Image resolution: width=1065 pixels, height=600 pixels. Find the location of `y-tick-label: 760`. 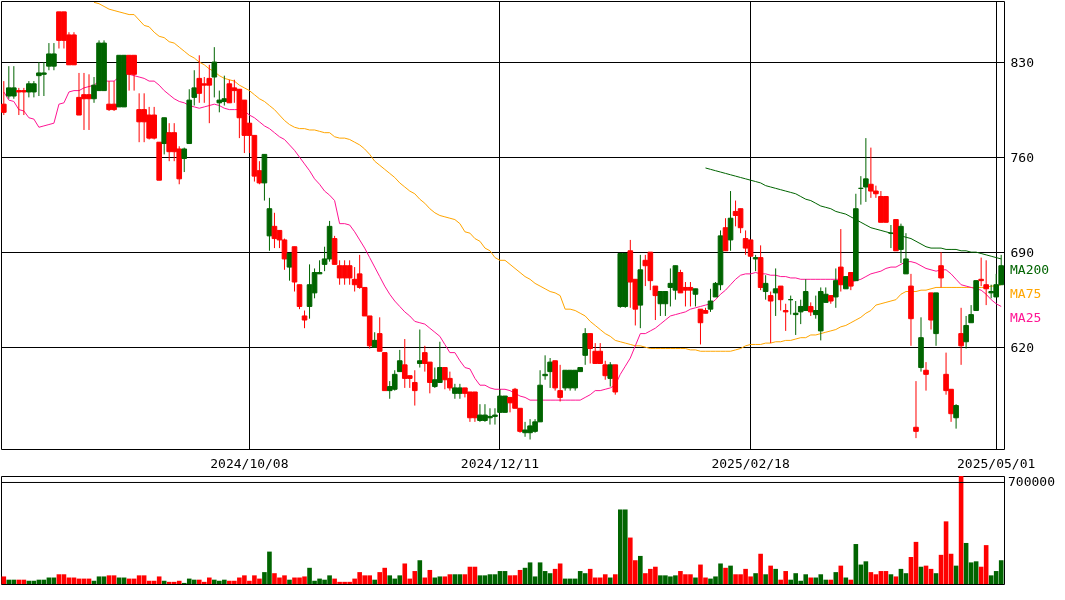

y-tick-label: 760 is located at coordinates (1022, 157).